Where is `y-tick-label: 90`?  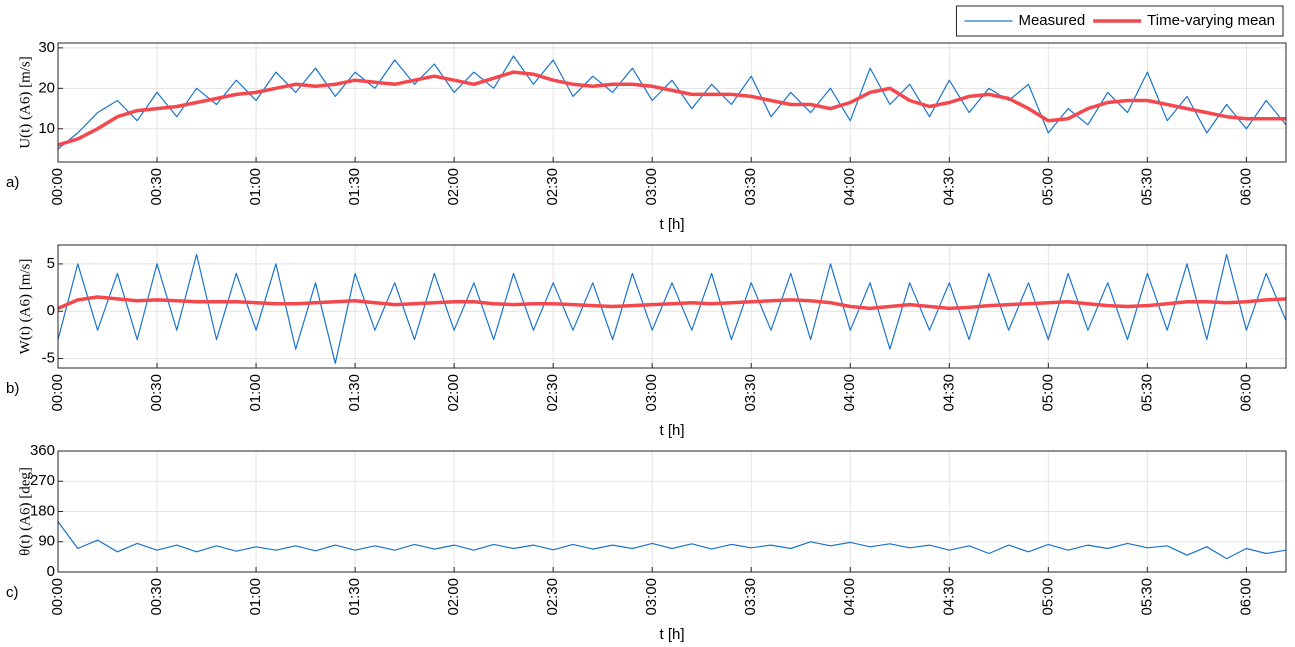 y-tick-label: 90 is located at coordinates (46, 541).